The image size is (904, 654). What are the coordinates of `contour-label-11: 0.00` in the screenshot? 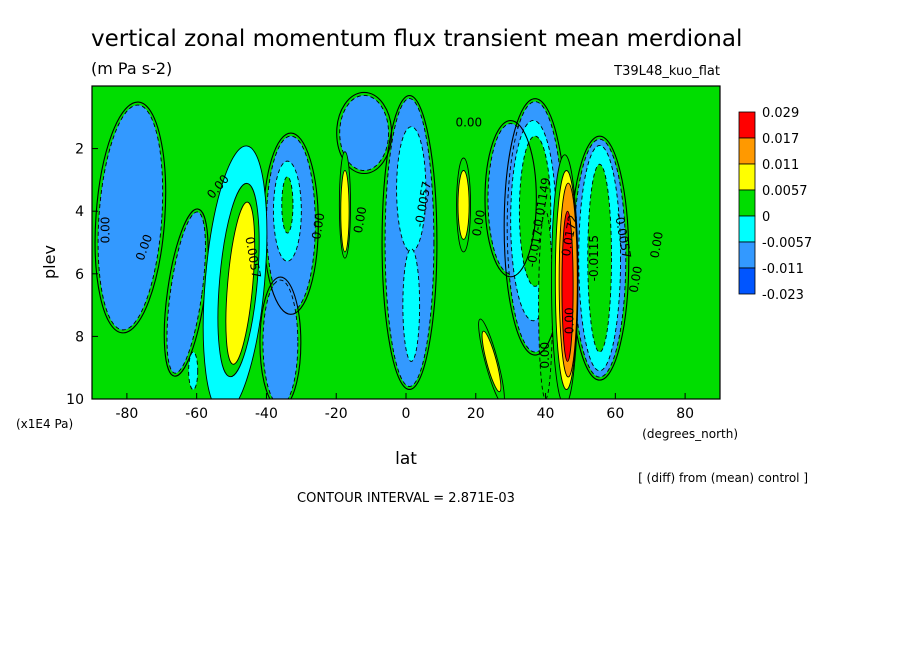 It's located at (545, 355).